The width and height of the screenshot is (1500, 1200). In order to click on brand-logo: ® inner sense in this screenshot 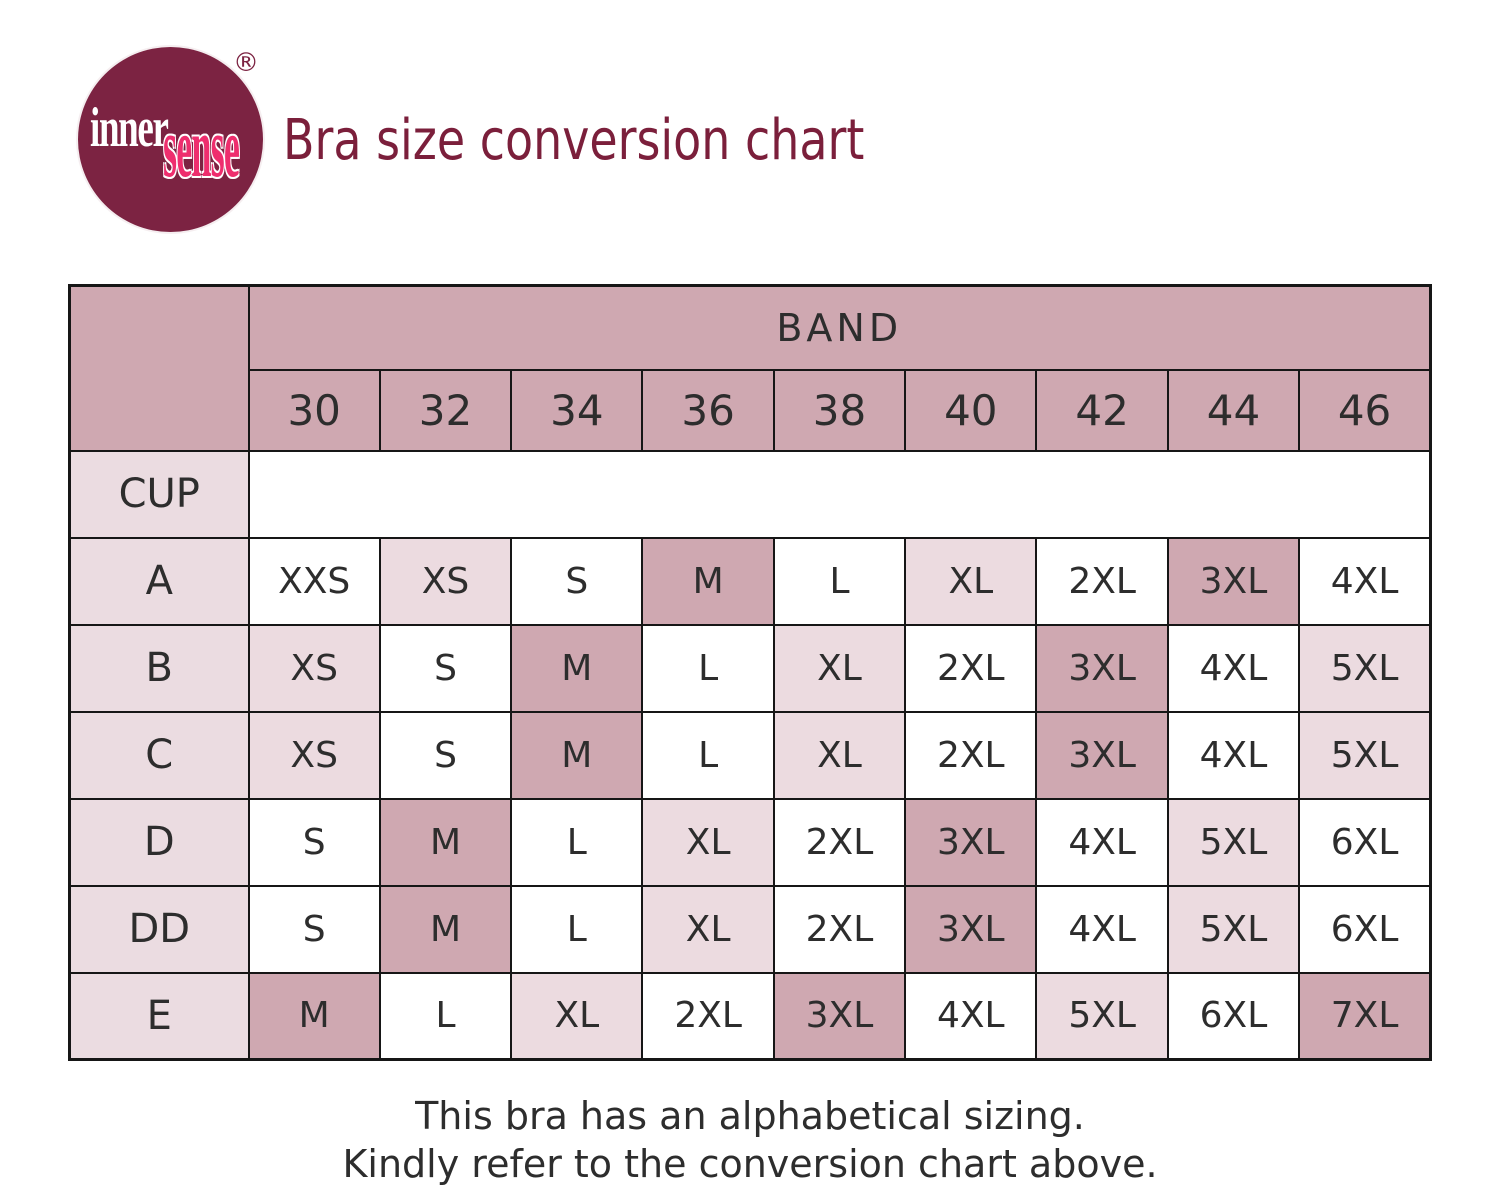, I will do `click(170, 125)`.